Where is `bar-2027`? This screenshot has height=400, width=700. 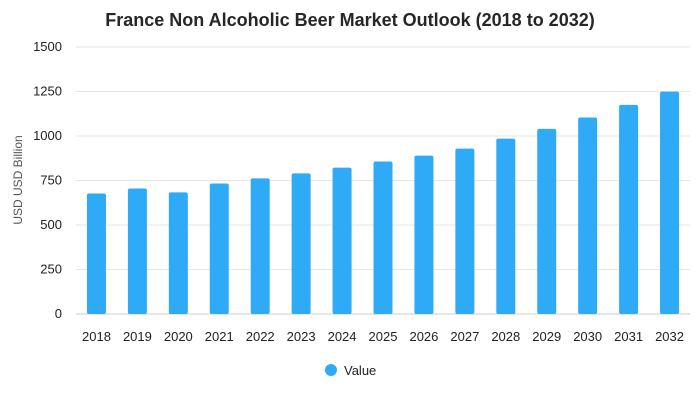
bar-2027 is located at coordinates (465, 231).